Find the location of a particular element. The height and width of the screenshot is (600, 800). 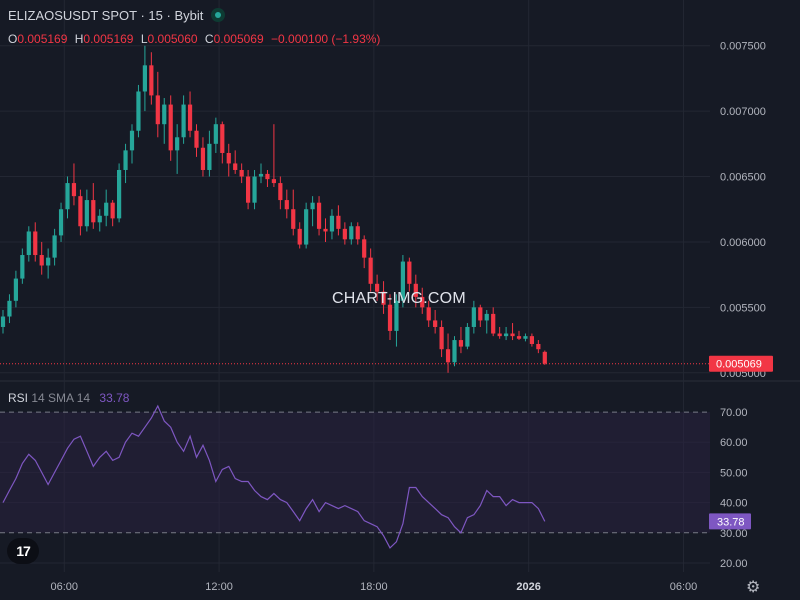

time-tick-label: 18:00 is located at coordinates (374, 587).